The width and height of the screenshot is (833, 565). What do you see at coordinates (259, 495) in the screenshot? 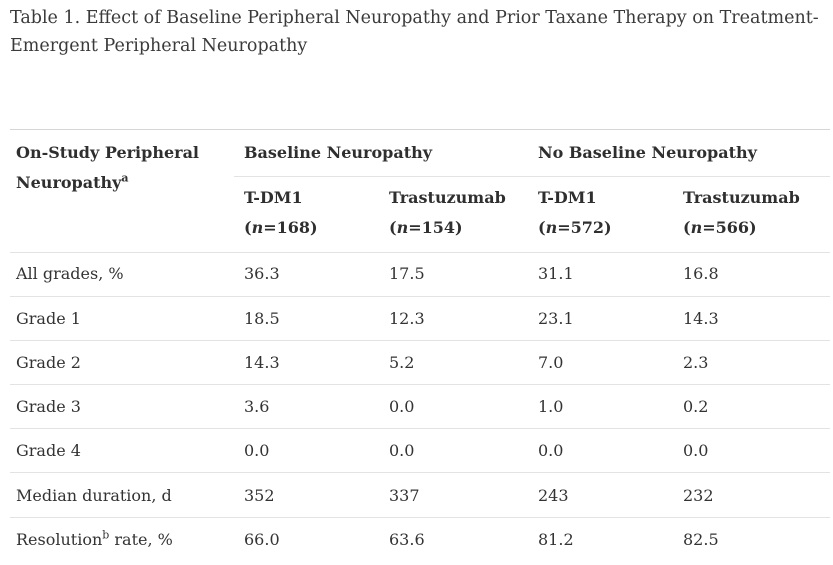
I see `cell-value: 352` at bounding box center [259, 495].